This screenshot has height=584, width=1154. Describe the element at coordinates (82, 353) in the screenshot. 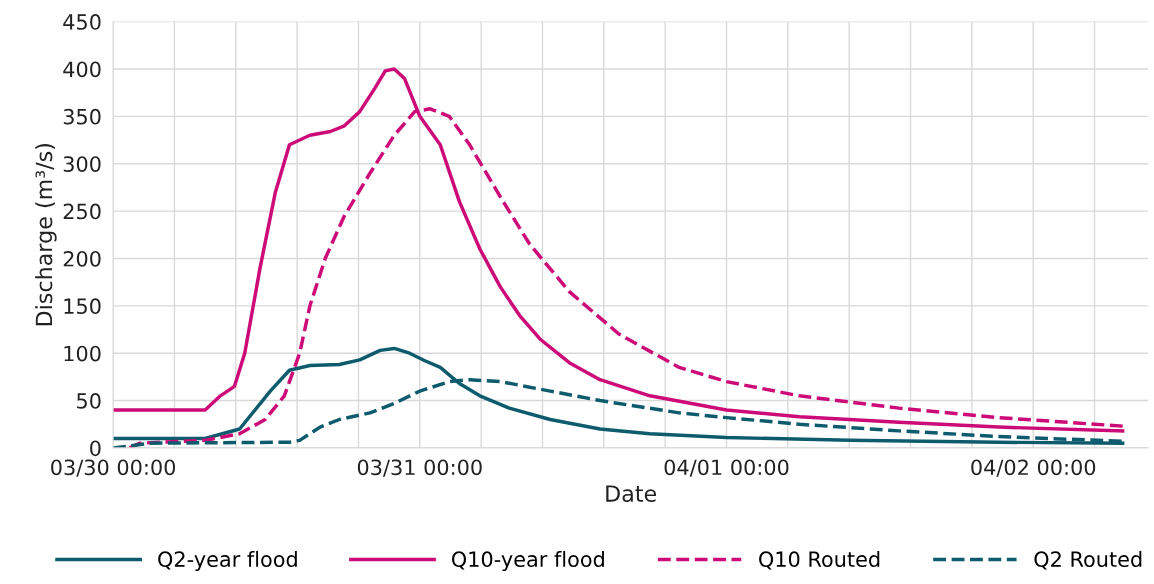

I see `y-tick-label: 100` at that location.